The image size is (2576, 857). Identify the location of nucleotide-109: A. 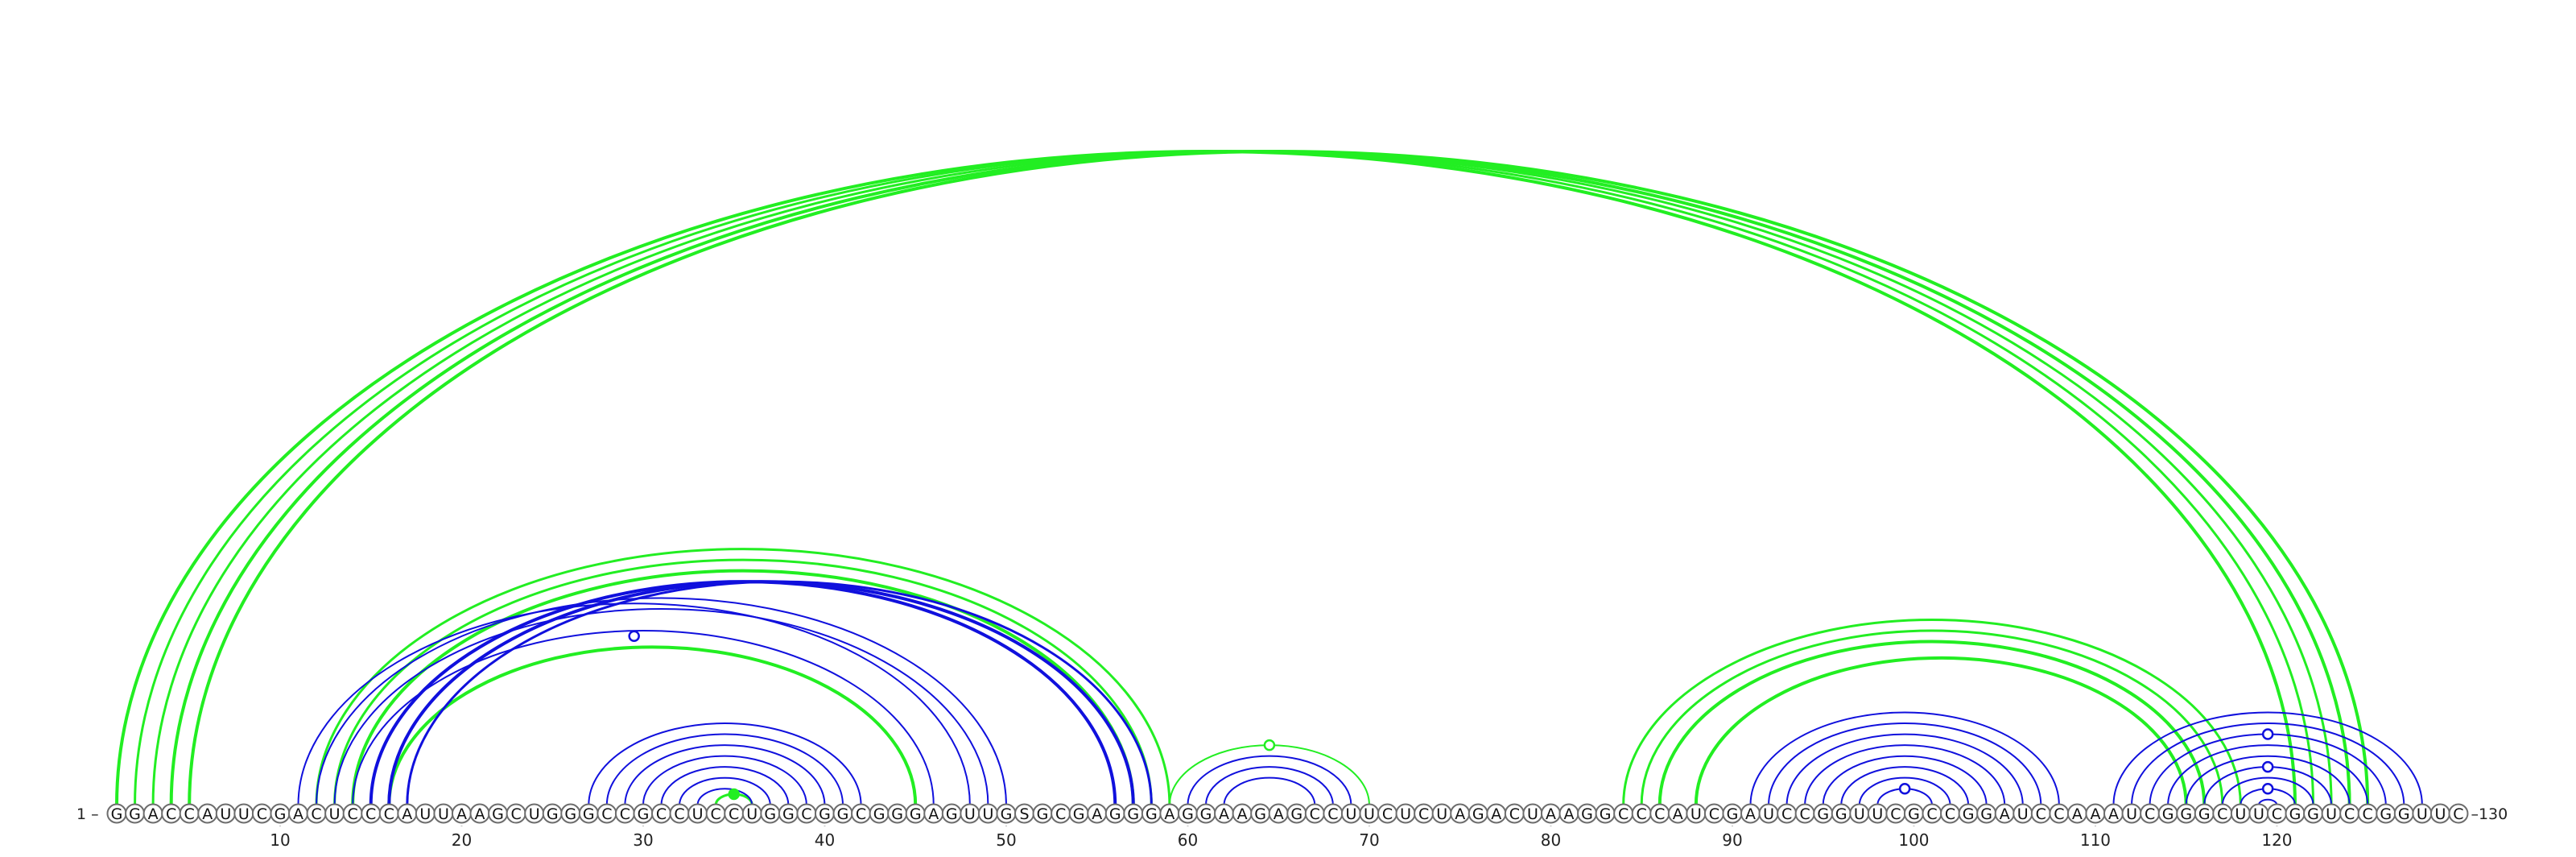
(2076, 813).